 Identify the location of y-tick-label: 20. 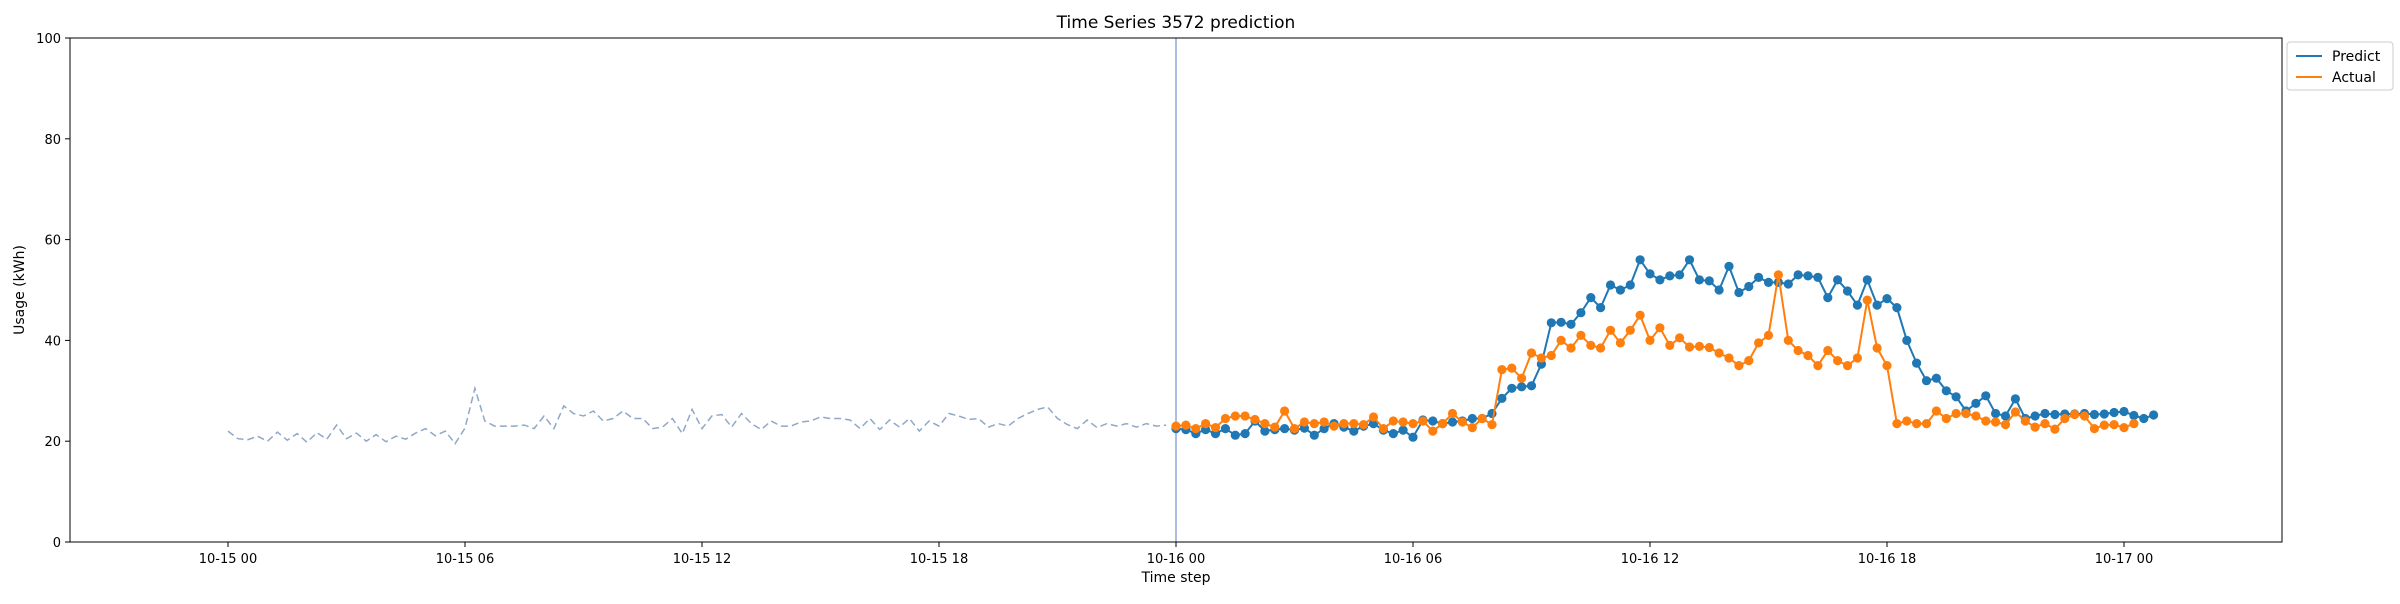
(52, 442).